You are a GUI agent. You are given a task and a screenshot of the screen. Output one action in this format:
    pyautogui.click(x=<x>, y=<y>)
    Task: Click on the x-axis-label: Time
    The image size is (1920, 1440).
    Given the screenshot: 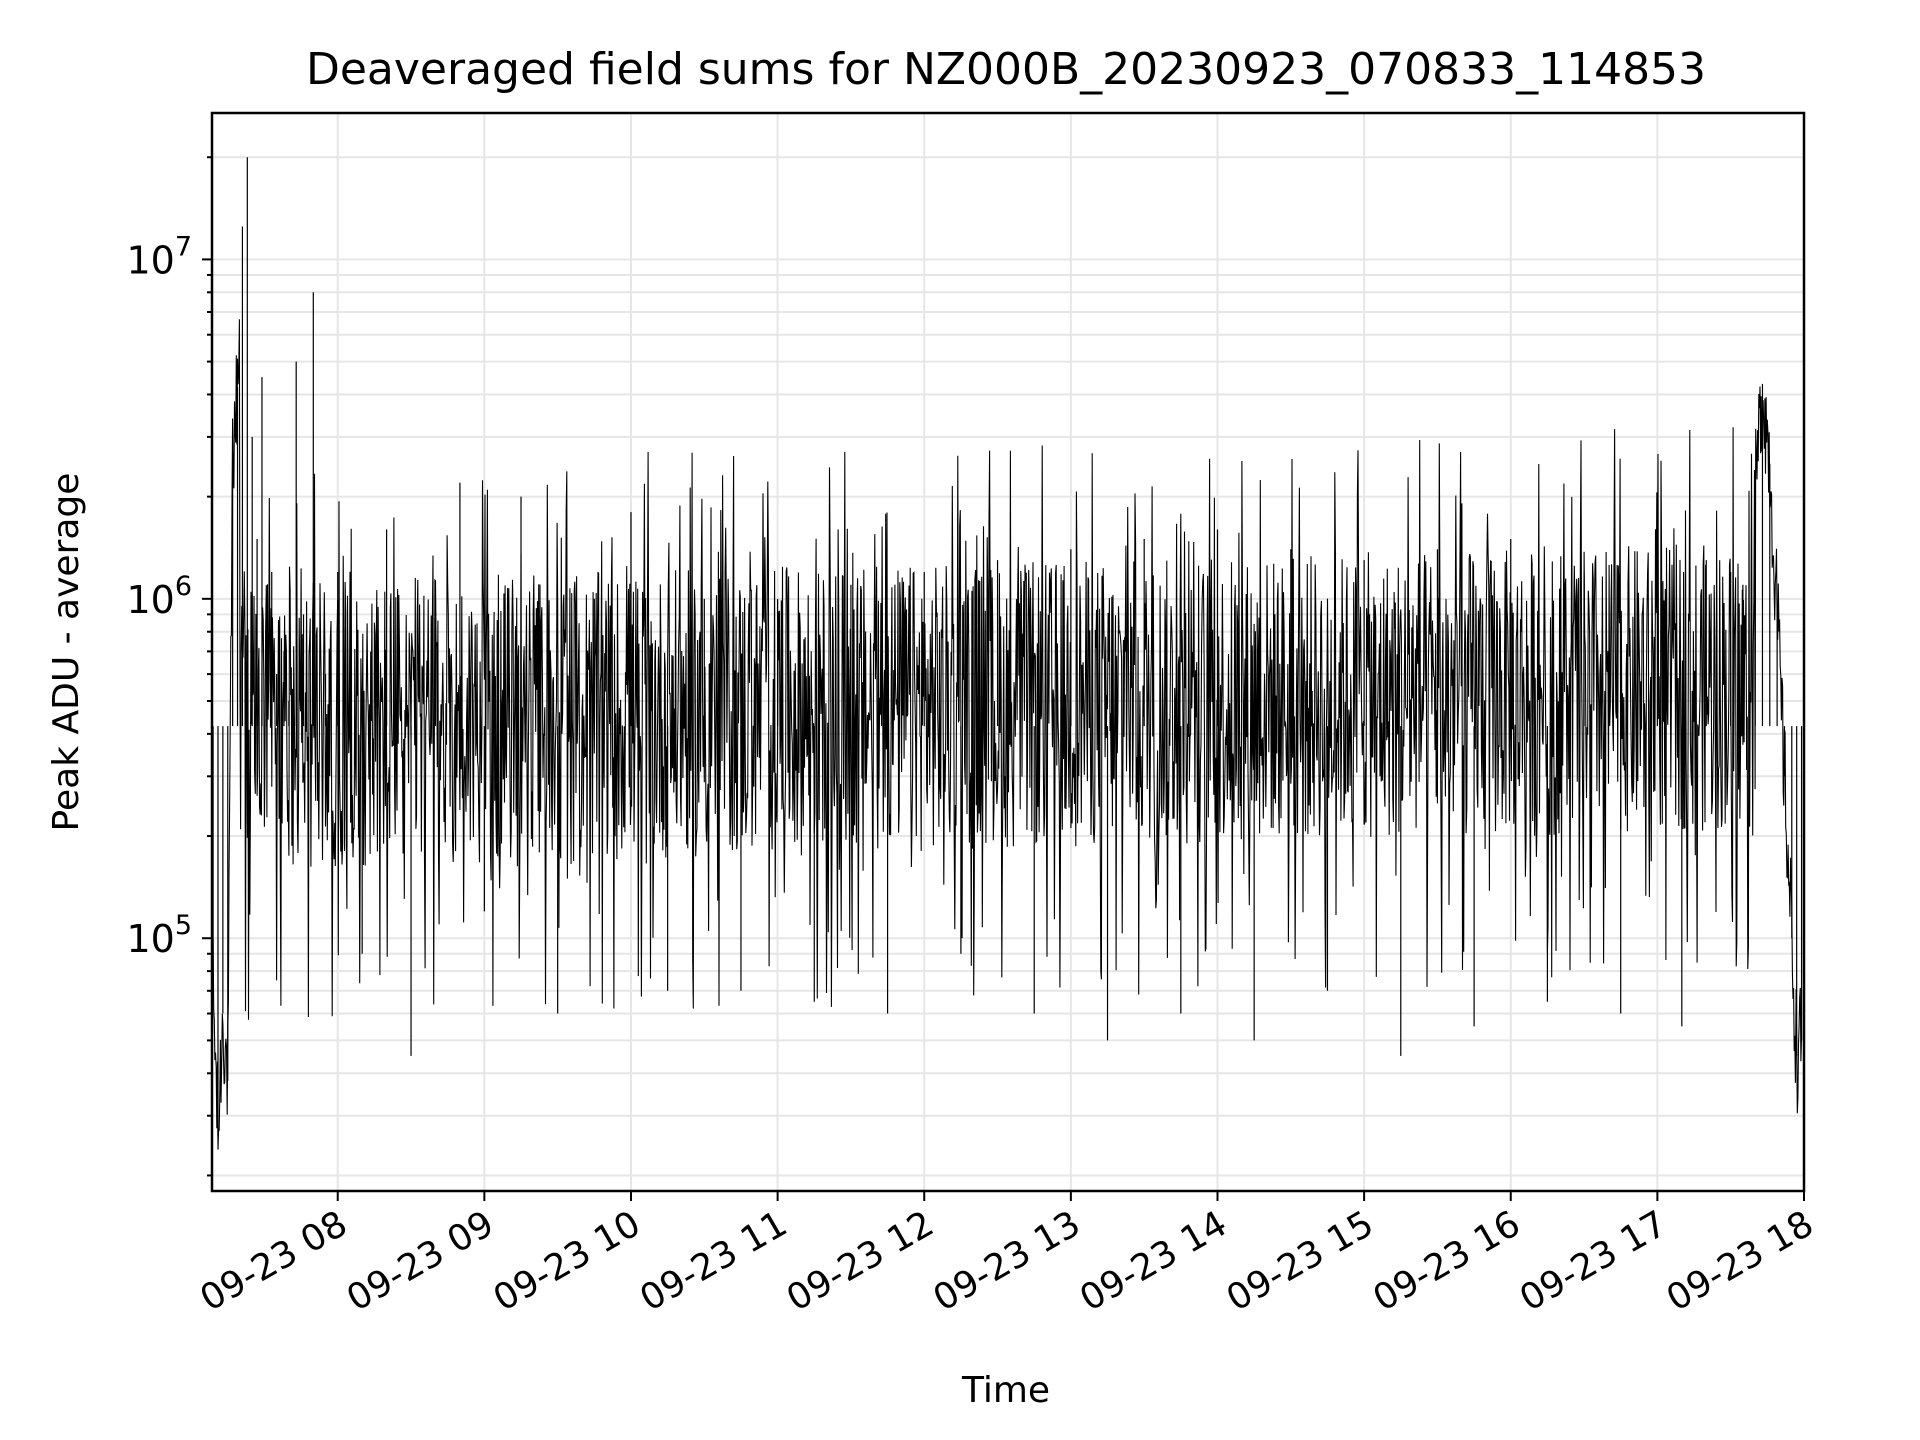 What is the action you would take?
    pyautogui.click(x=1005, y=1390)
    